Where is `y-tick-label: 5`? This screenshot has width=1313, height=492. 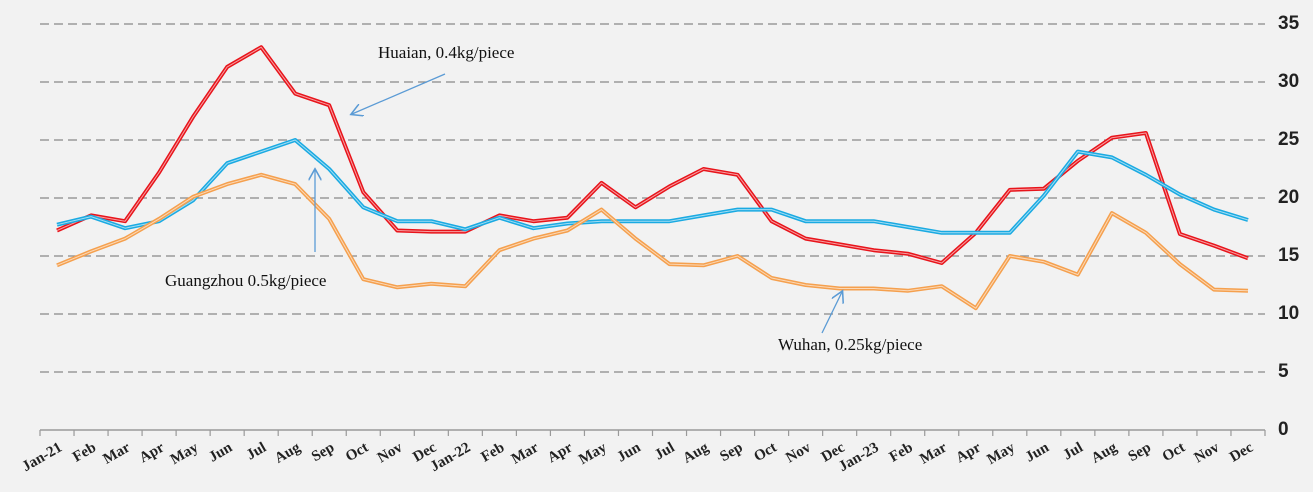
y-tick-label: 5 is located at coordinates (1283, 371).